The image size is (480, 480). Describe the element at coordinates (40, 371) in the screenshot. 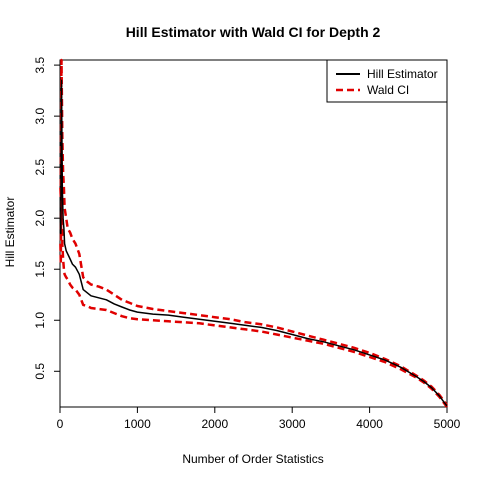

I see `y-tick-label: 0.5` at that location.